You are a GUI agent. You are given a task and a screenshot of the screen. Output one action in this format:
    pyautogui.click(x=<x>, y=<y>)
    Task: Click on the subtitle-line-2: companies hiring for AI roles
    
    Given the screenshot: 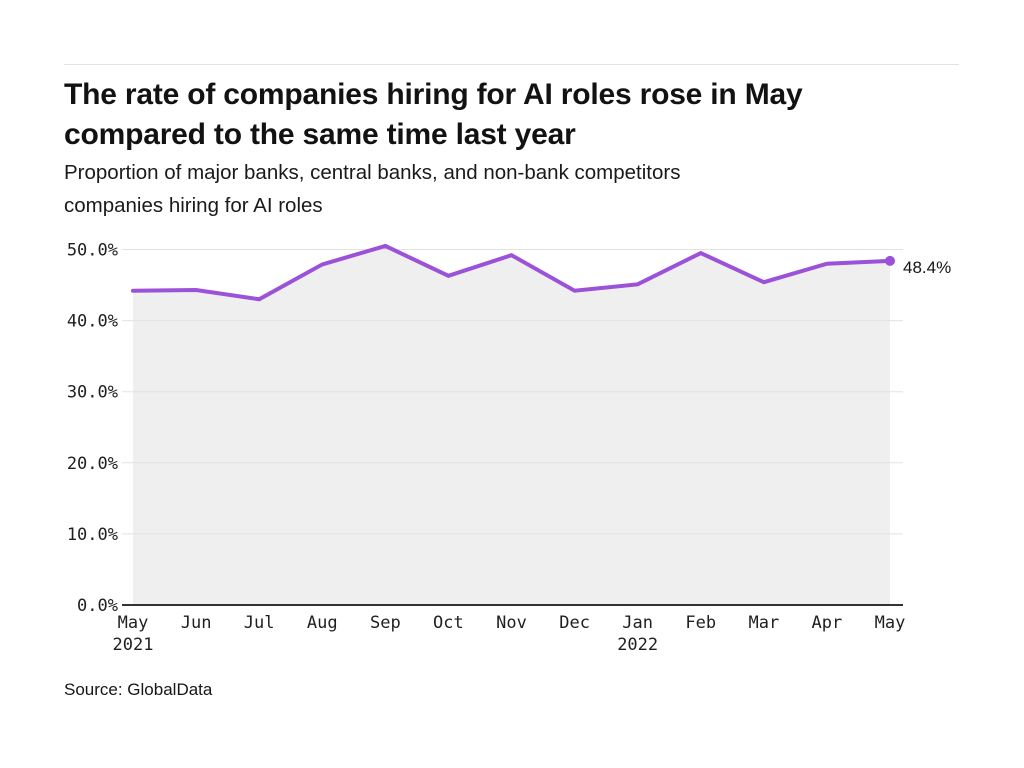 What is the action you would take?
    pyautogui.click(x=193, y=205)
    